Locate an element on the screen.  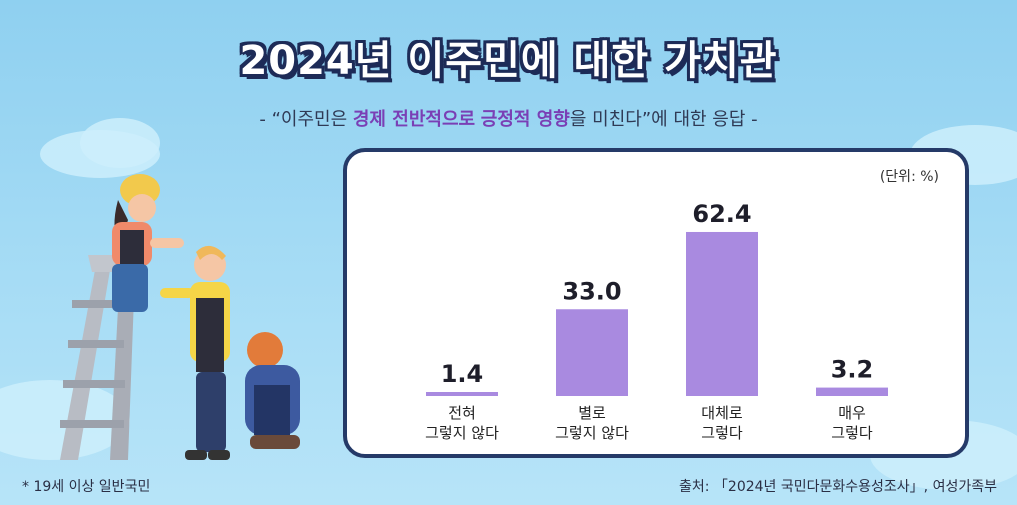
bar-value-label-3: 62.4 is located at coordinates (721, 214).